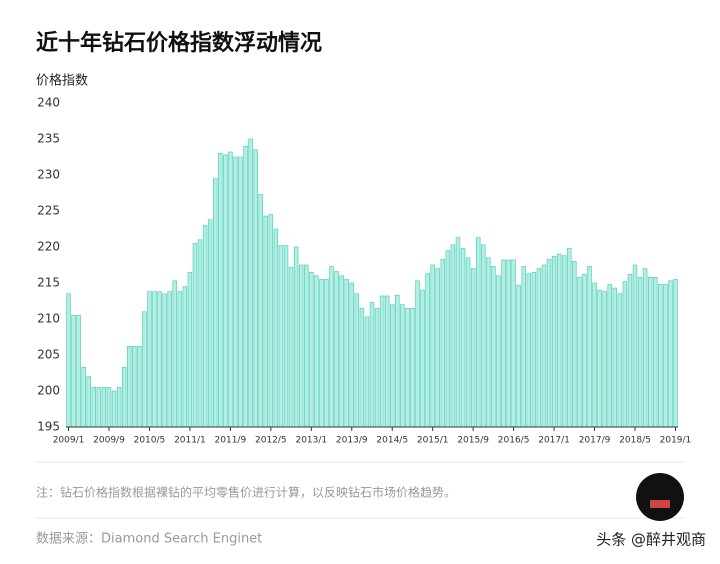  Describe the element at coordinates (433, 441) in the screenshot. I see `x-tick-label: 2015/1` at that location.